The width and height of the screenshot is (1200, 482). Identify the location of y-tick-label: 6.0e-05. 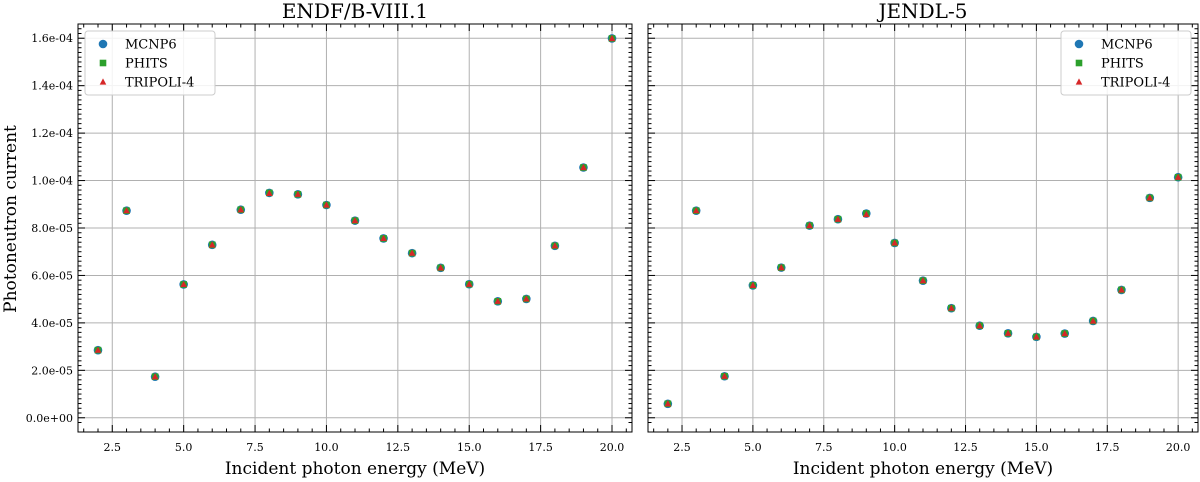
(52, 275).